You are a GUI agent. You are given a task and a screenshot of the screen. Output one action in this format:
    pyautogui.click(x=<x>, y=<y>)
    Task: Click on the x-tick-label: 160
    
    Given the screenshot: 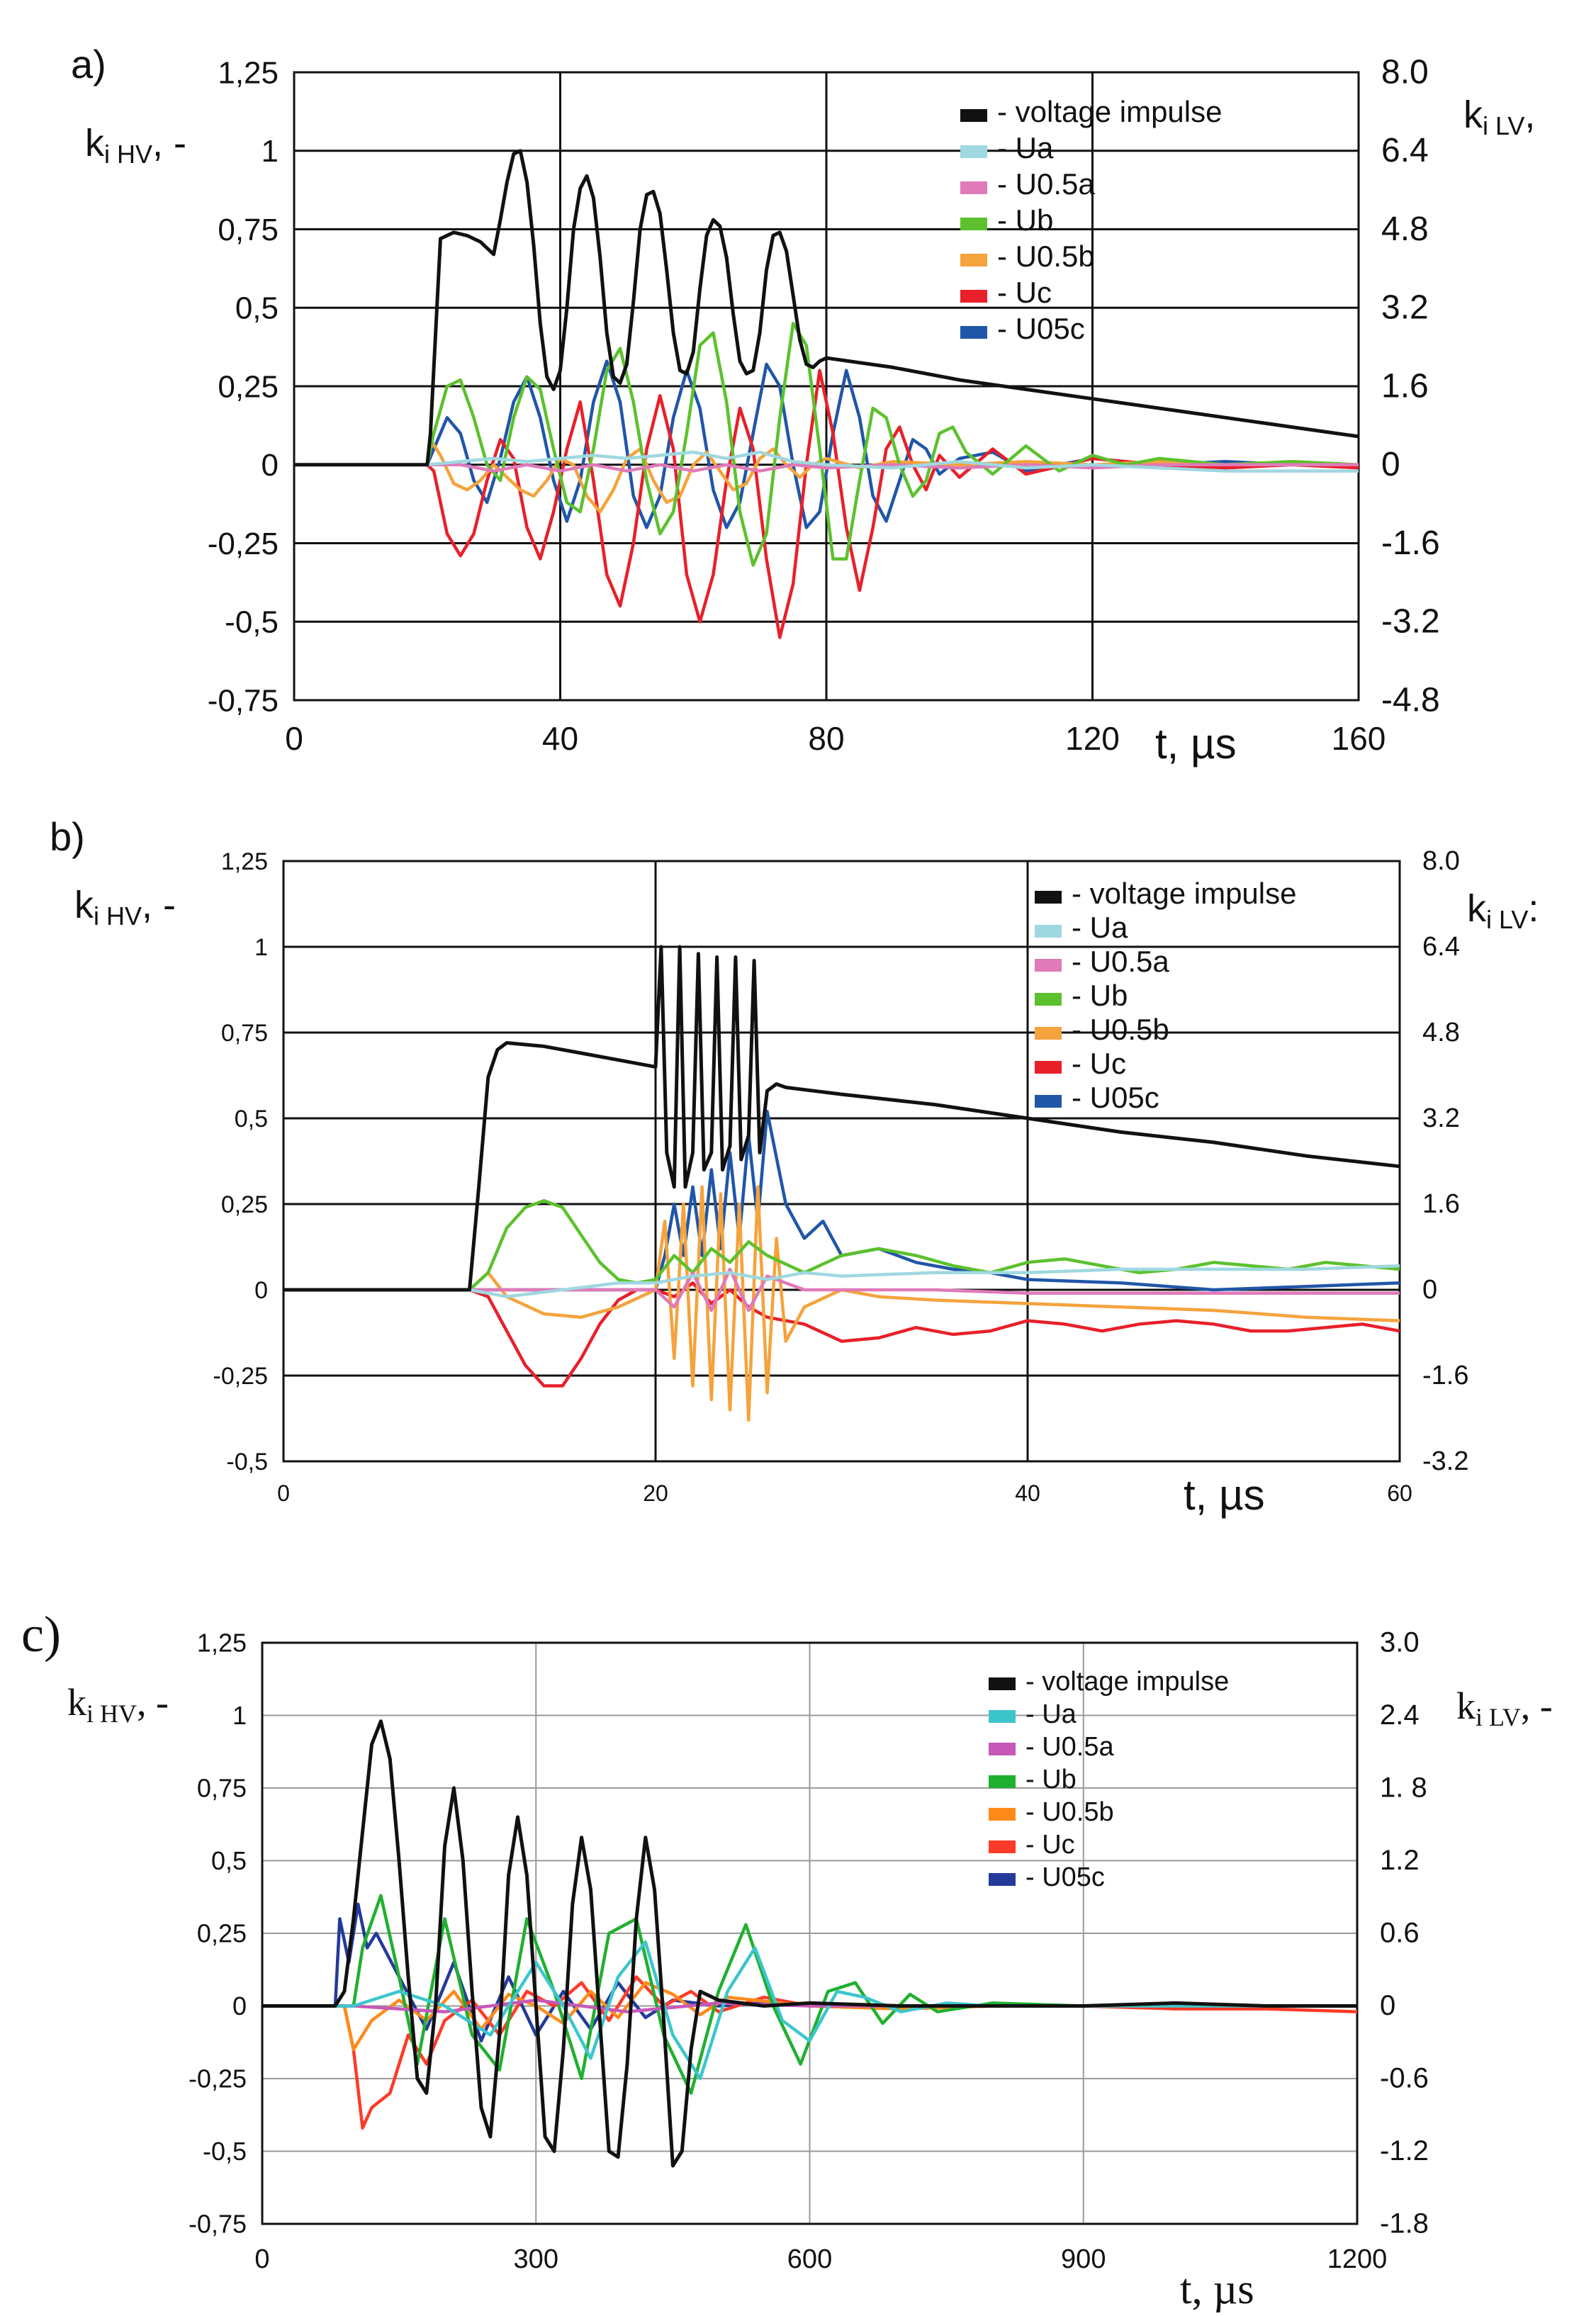 What is the action you would take?
    pyautogui.click(x=1359, y=738)
    